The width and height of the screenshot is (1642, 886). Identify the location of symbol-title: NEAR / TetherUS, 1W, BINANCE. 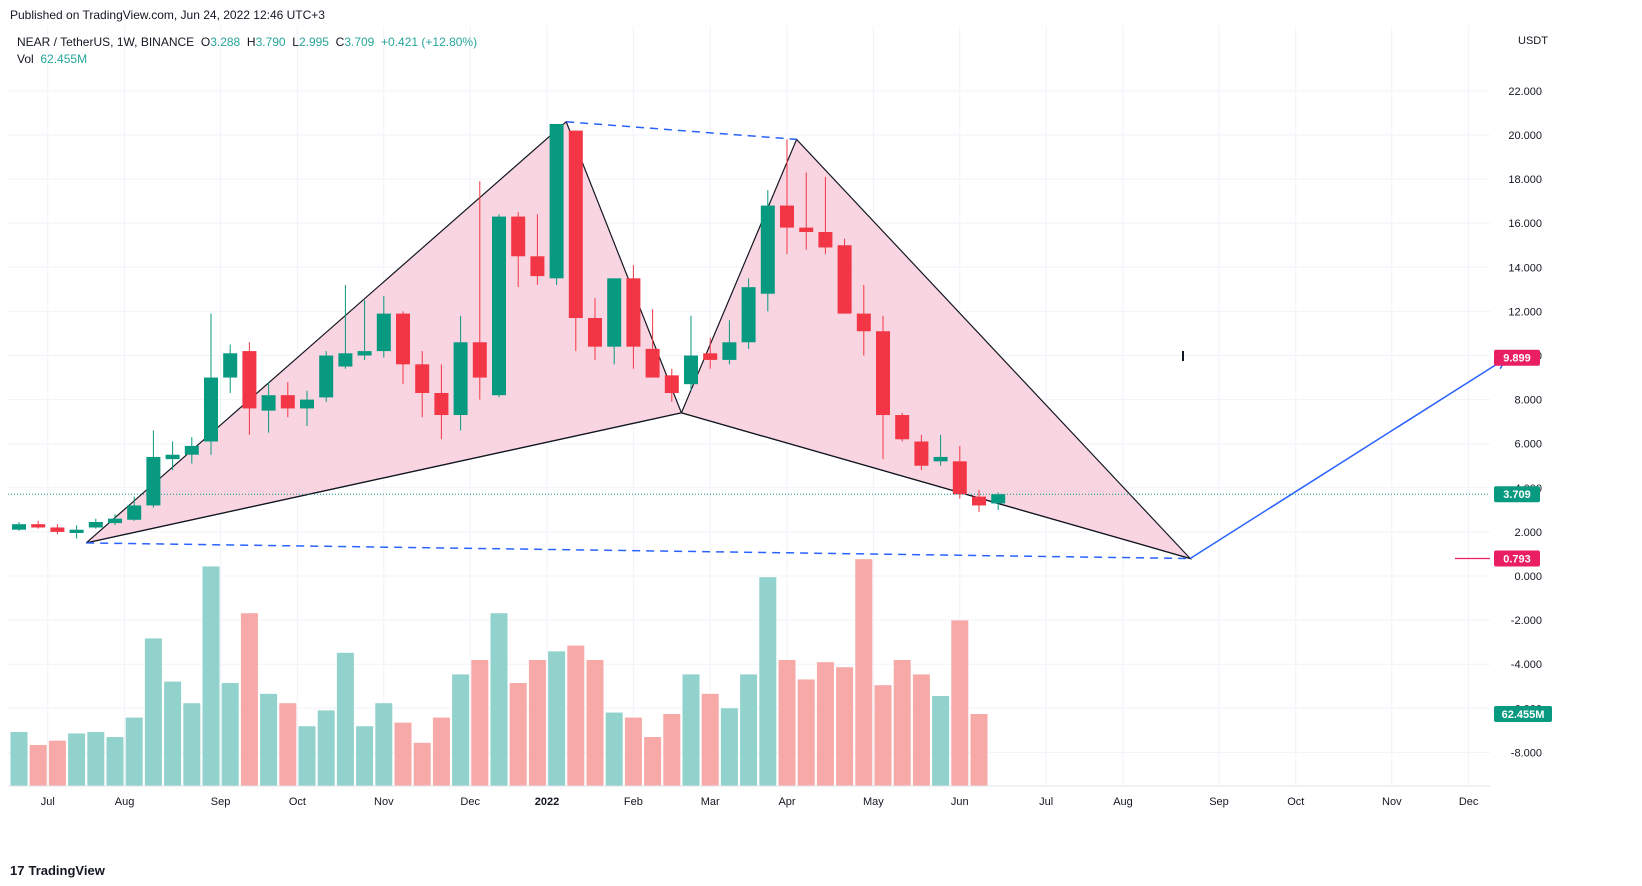
(106, 42).